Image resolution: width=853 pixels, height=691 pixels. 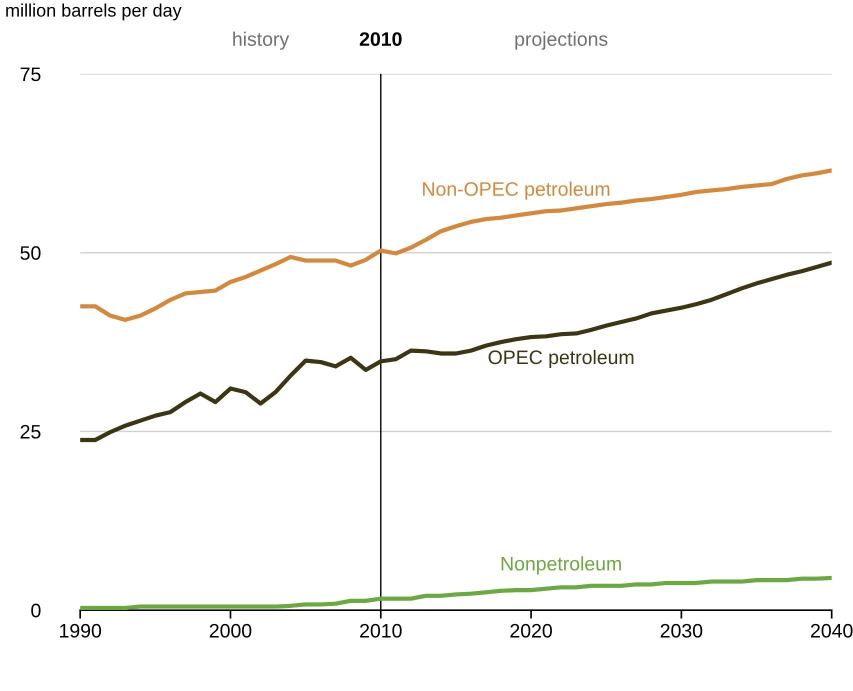 I want to click on text: projections, so click(x=561, y=41).